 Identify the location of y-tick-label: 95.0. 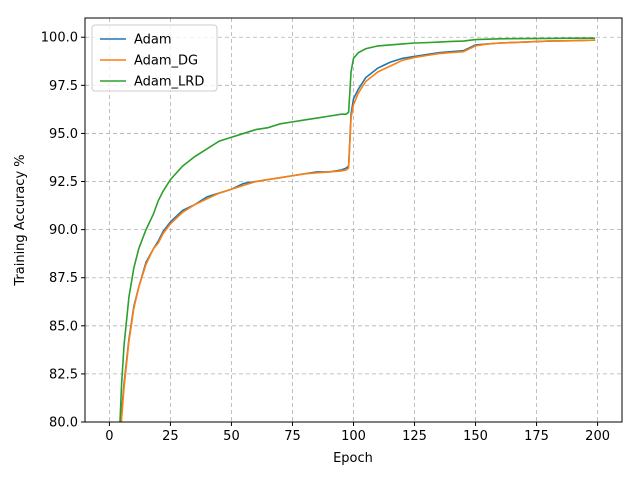
(63, 134).